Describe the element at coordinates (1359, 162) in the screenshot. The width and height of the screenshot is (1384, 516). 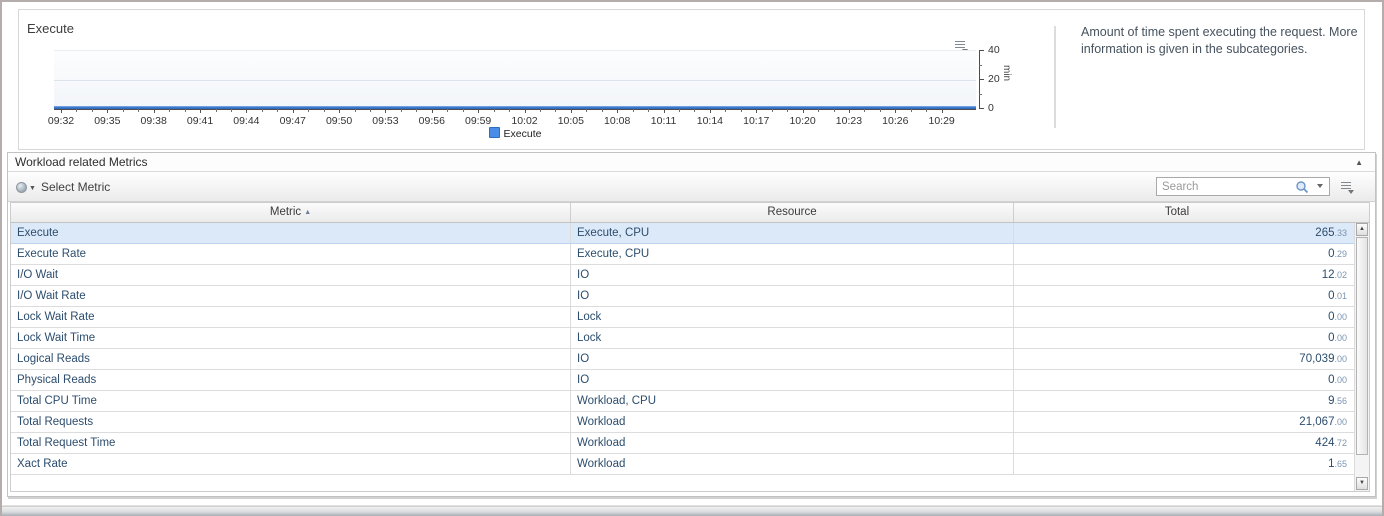
I see `collapse-panel-icon: ▲` at that location.